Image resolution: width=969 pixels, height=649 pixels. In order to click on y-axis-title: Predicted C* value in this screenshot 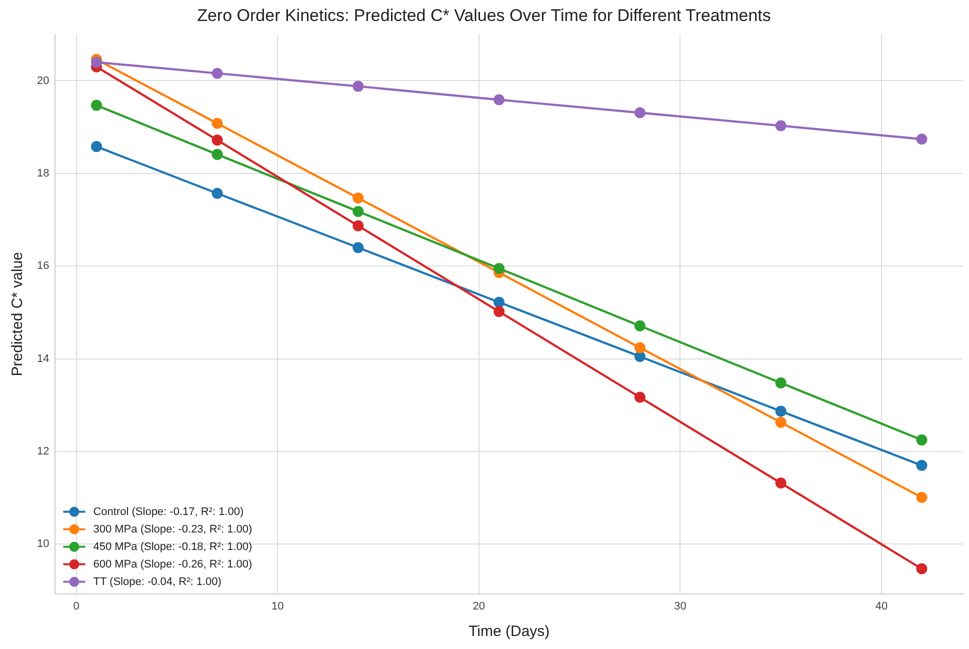, I will do `click(17, 314)`.